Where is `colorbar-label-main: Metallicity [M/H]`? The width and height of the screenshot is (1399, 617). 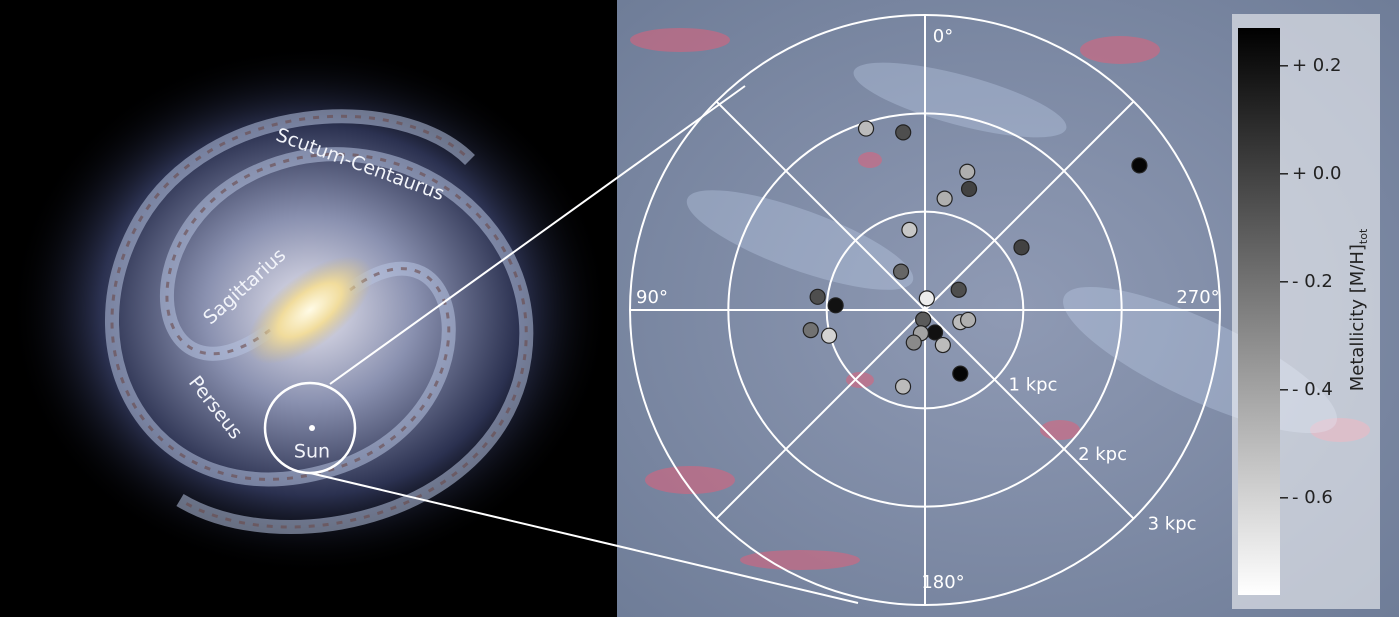 colorbar-label-main: Metallicity [M/H] is located at coordinates (1357, 317).